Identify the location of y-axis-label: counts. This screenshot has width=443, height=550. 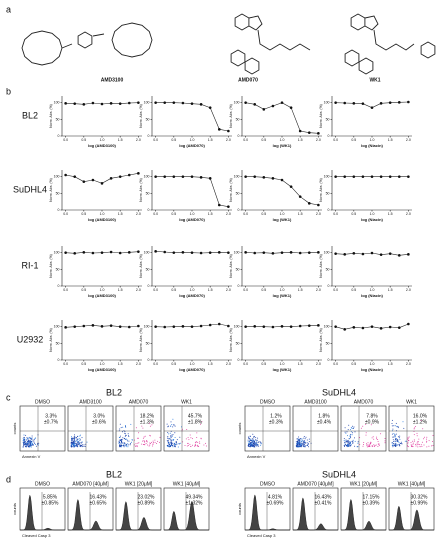
(239, 429).